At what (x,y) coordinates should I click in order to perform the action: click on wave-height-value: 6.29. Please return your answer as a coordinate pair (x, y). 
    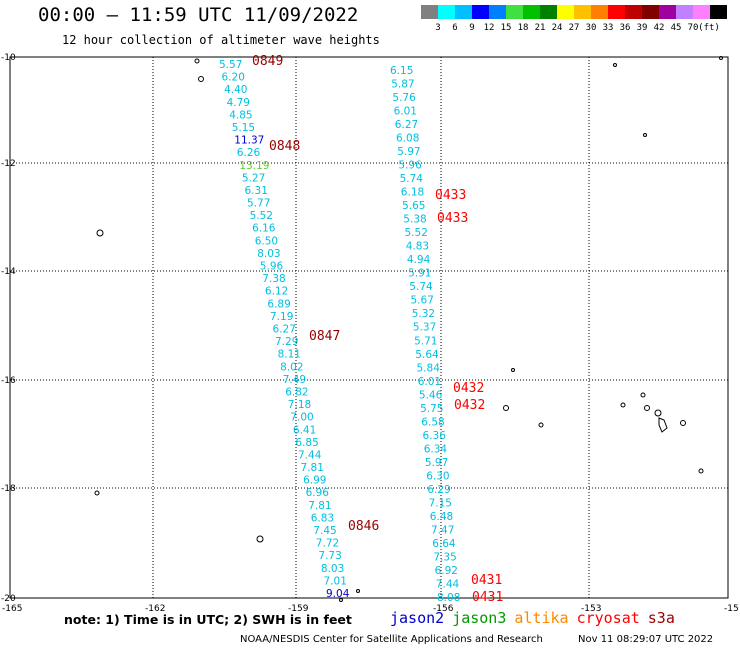
    Looking at the image, I should click on (438, 490).